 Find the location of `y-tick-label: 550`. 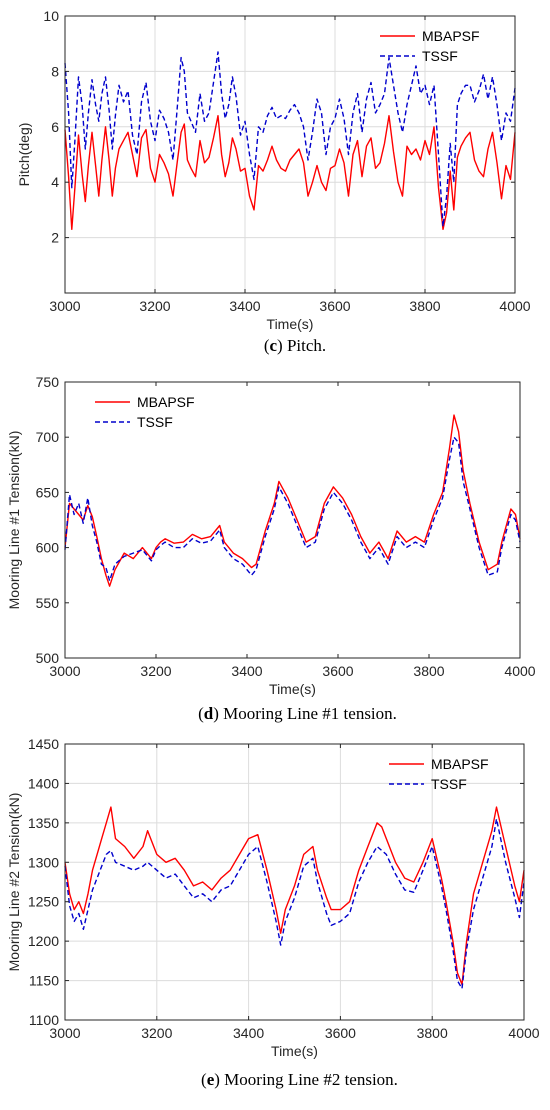

y-tick-label: 550 is located at coordinates (48, 603).